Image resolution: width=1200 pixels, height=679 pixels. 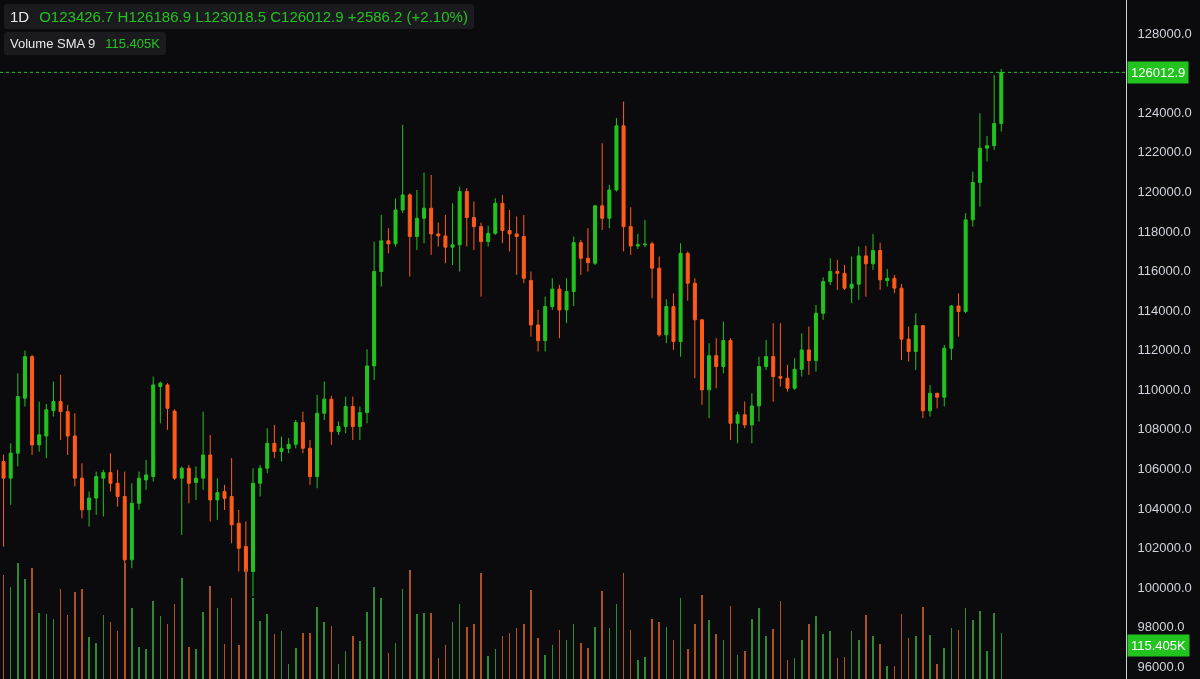 What do you see at coordinates (1164, 112) in the screenshot?
I see `y-tick-label: 124000.0` at bounding box center [1164, 112].